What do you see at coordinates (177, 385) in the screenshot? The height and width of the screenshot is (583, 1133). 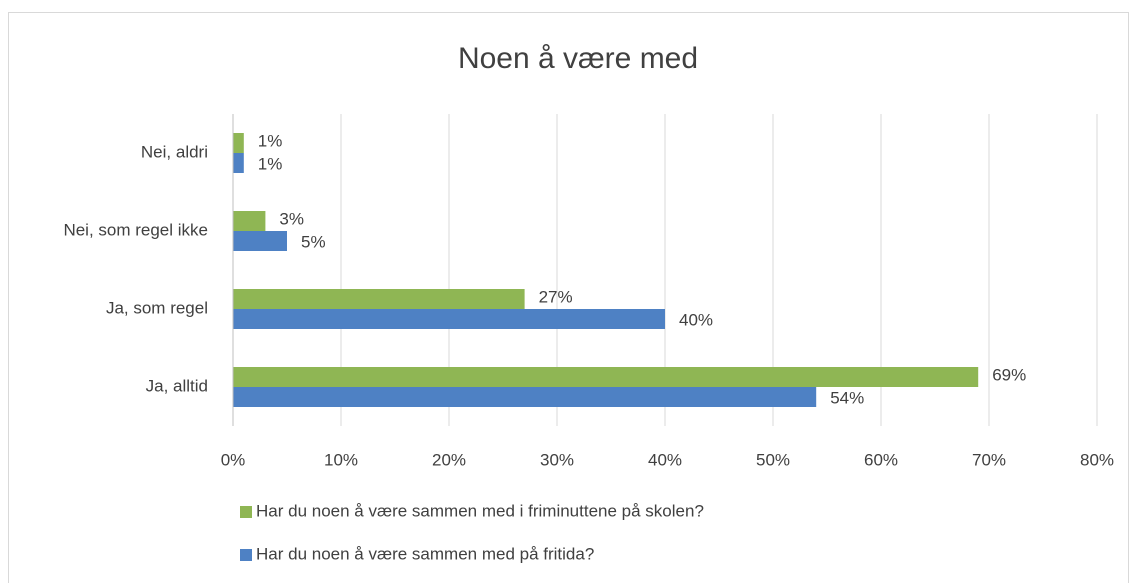 I see `y-tick-label: Ja, alltid` at bounding box center [177, 385].